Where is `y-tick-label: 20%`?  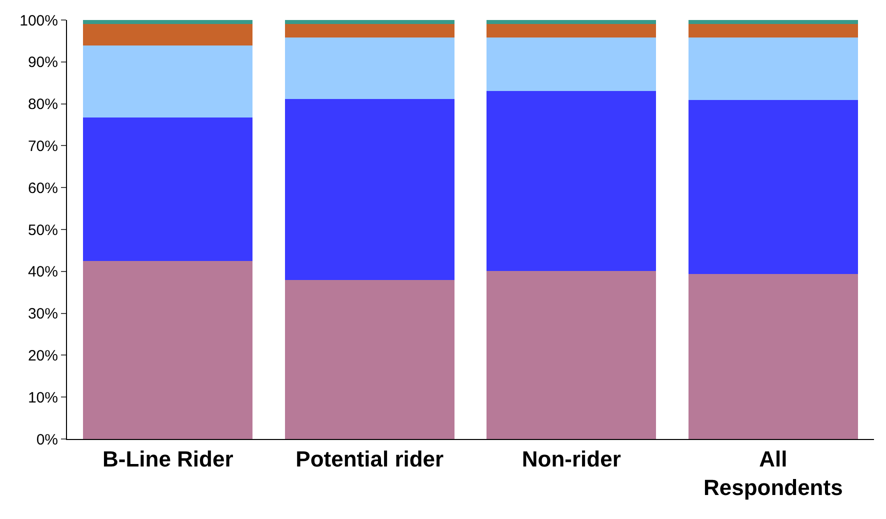 y-tick-label: 20% is located at coordinates (43, 355).